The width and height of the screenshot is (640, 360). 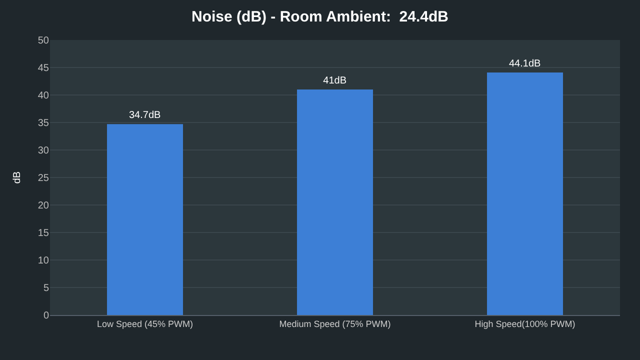 I want to click on y-tick-label: 45, so click(x=44, y=68).